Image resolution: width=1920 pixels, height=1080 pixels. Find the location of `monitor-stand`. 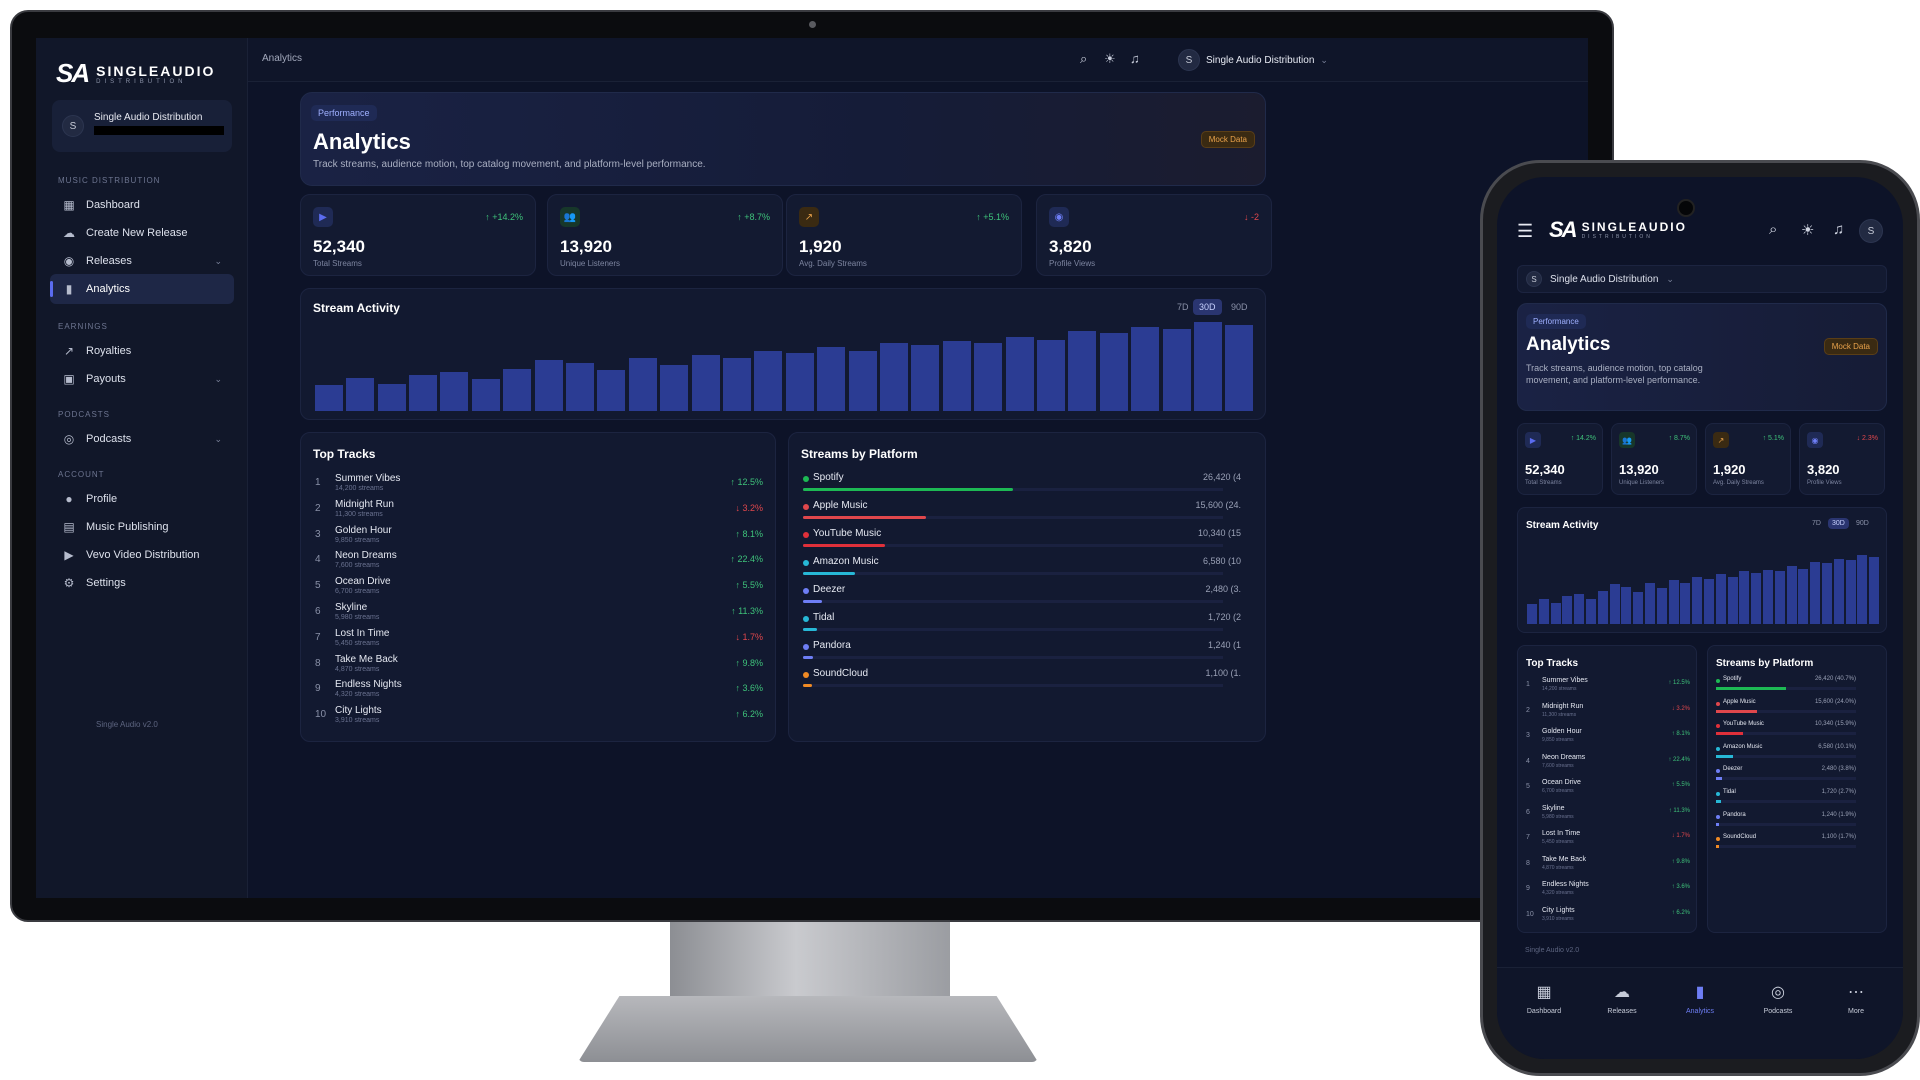

monitor-stand is located at coordinates (808, 1029).